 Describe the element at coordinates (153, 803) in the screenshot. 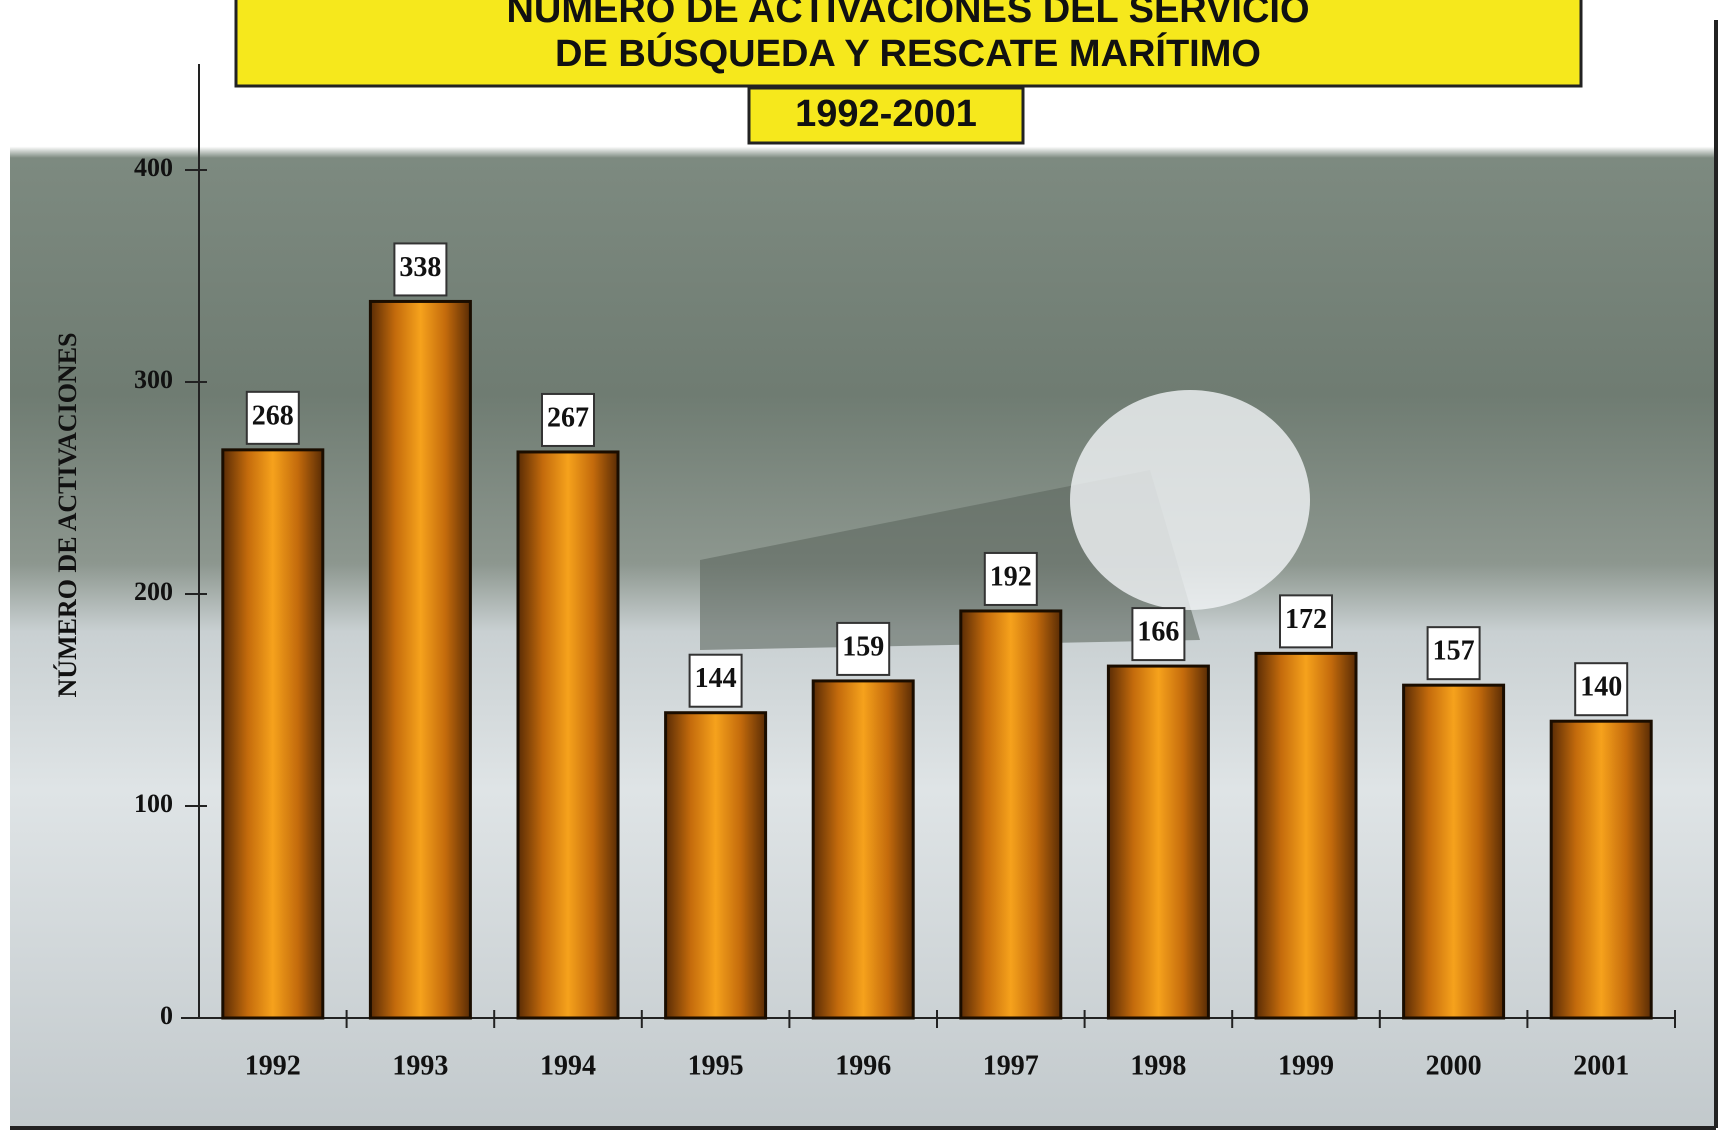

I see `y-tick-label: 100` at that location.